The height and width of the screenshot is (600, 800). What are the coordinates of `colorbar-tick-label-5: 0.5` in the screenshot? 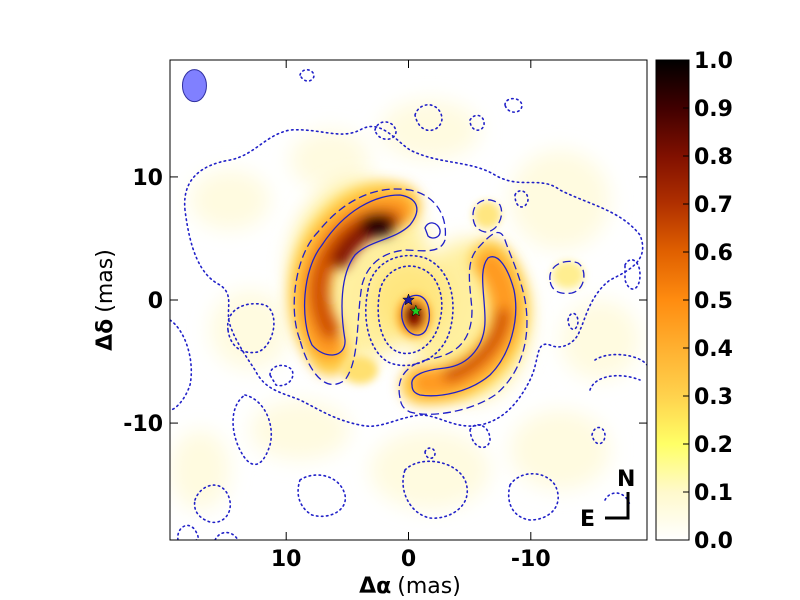 It's located at (713, 301).